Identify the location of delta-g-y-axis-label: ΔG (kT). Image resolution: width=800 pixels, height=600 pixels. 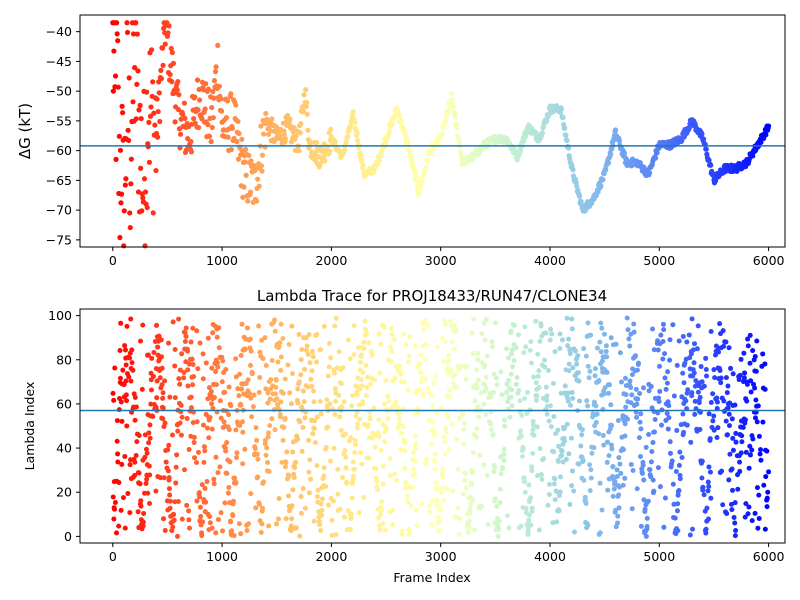
(25, 131).